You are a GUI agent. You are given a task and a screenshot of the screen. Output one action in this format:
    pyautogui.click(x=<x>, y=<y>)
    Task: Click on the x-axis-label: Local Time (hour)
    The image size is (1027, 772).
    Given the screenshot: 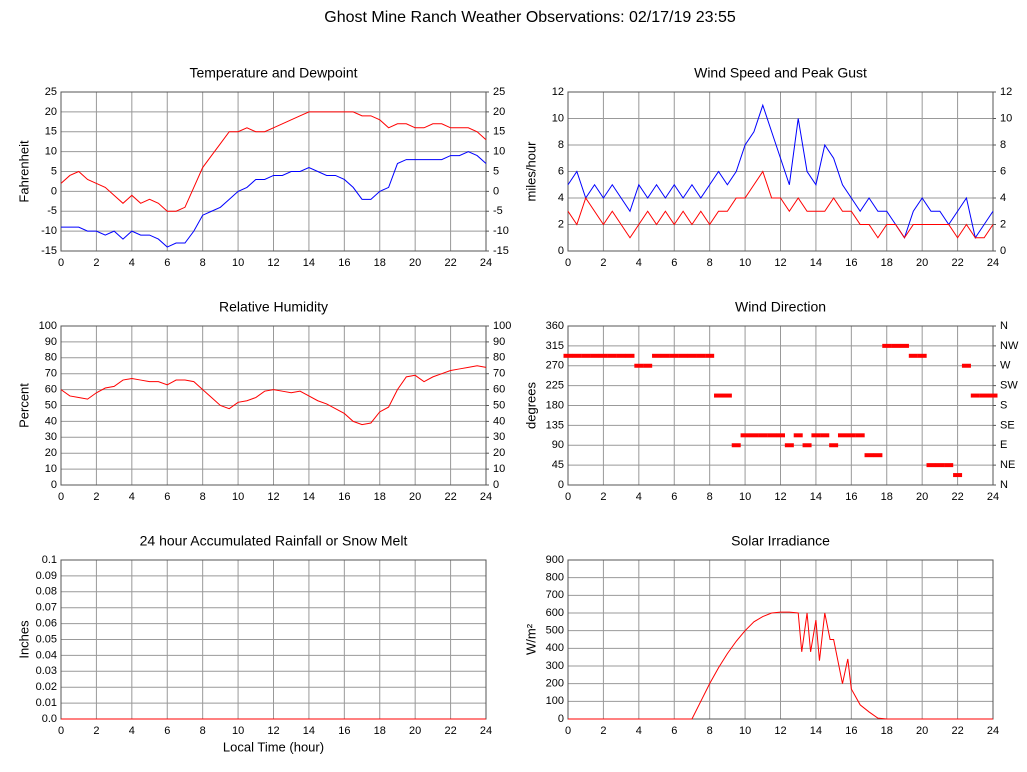 What is the action you would take?
    pyautogui.click(x=273, y=746)
    